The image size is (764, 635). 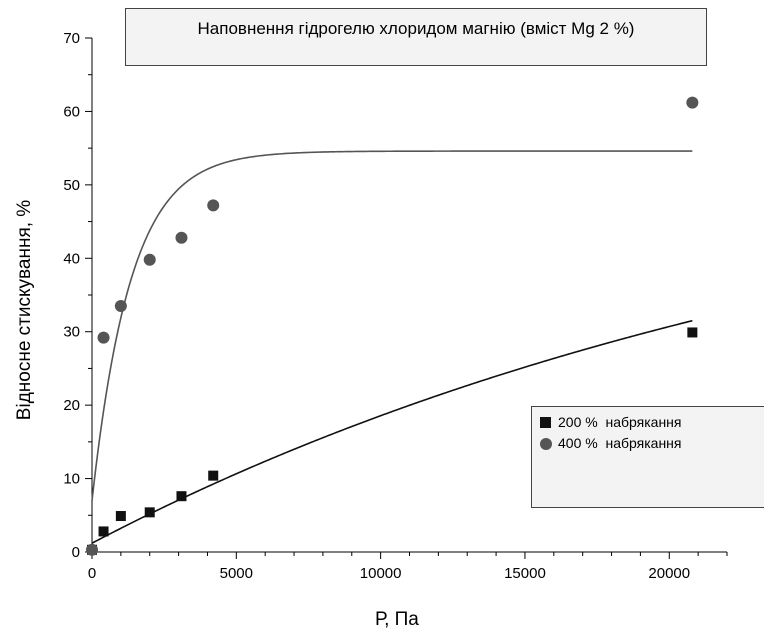 What do you see at coordinates (236, 573) in the screenshot?
I see `x-tick-label: 5000` at bounding box center [236, 573].